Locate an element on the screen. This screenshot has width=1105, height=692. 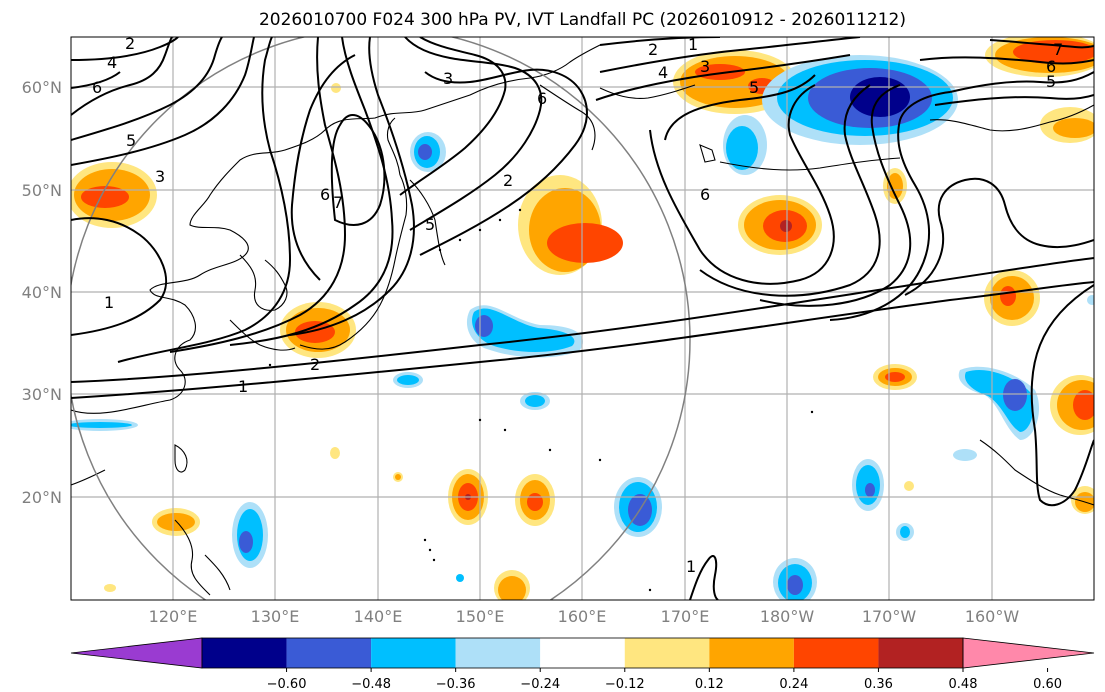
svg-text: 160°E is located at coordinates (582, 616).